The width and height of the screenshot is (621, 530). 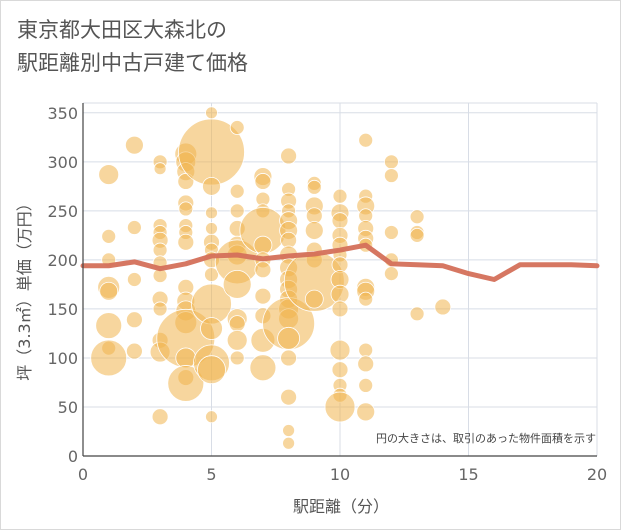 What do you see at coordinates (211, 474) in the screenshot?
I see `x-tick-label: 5` at bounding box center [211, 474].